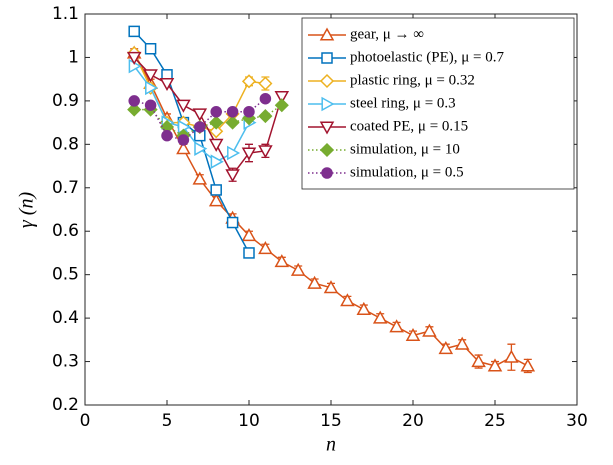 Image resolution: width=613 pixels, height=465 pixels. Describe the element at coordinates (85, 421) in the screenshot. I see `x-tick-label: 0` at that location.